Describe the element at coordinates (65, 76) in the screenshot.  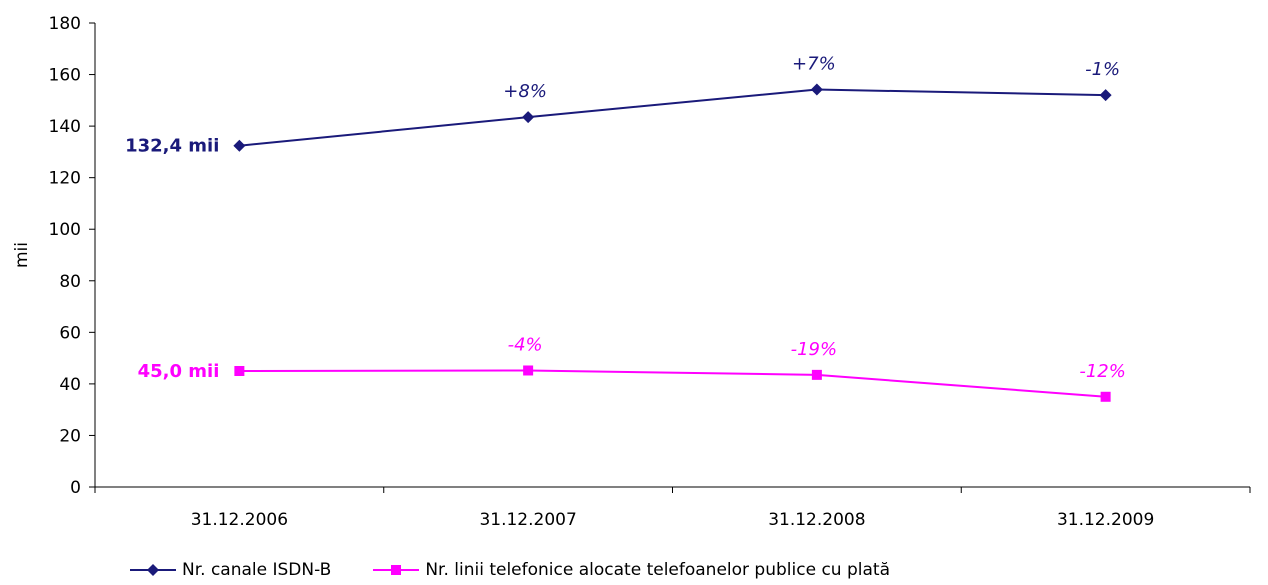
I see `y-tick-label: 160` at that location.